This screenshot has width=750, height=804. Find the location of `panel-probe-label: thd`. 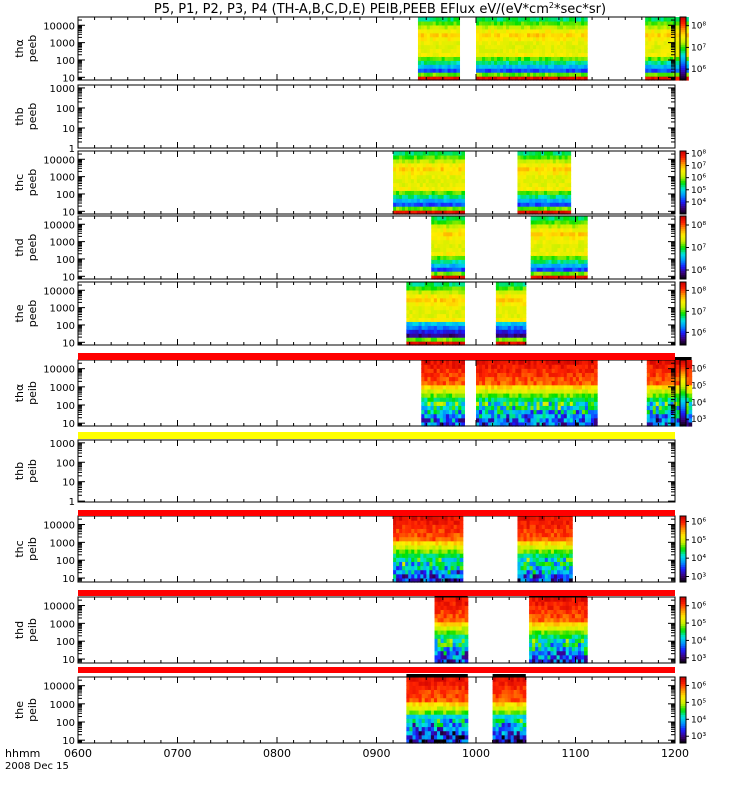

panel-probe-label: thd is located at coordinates (19, 247).